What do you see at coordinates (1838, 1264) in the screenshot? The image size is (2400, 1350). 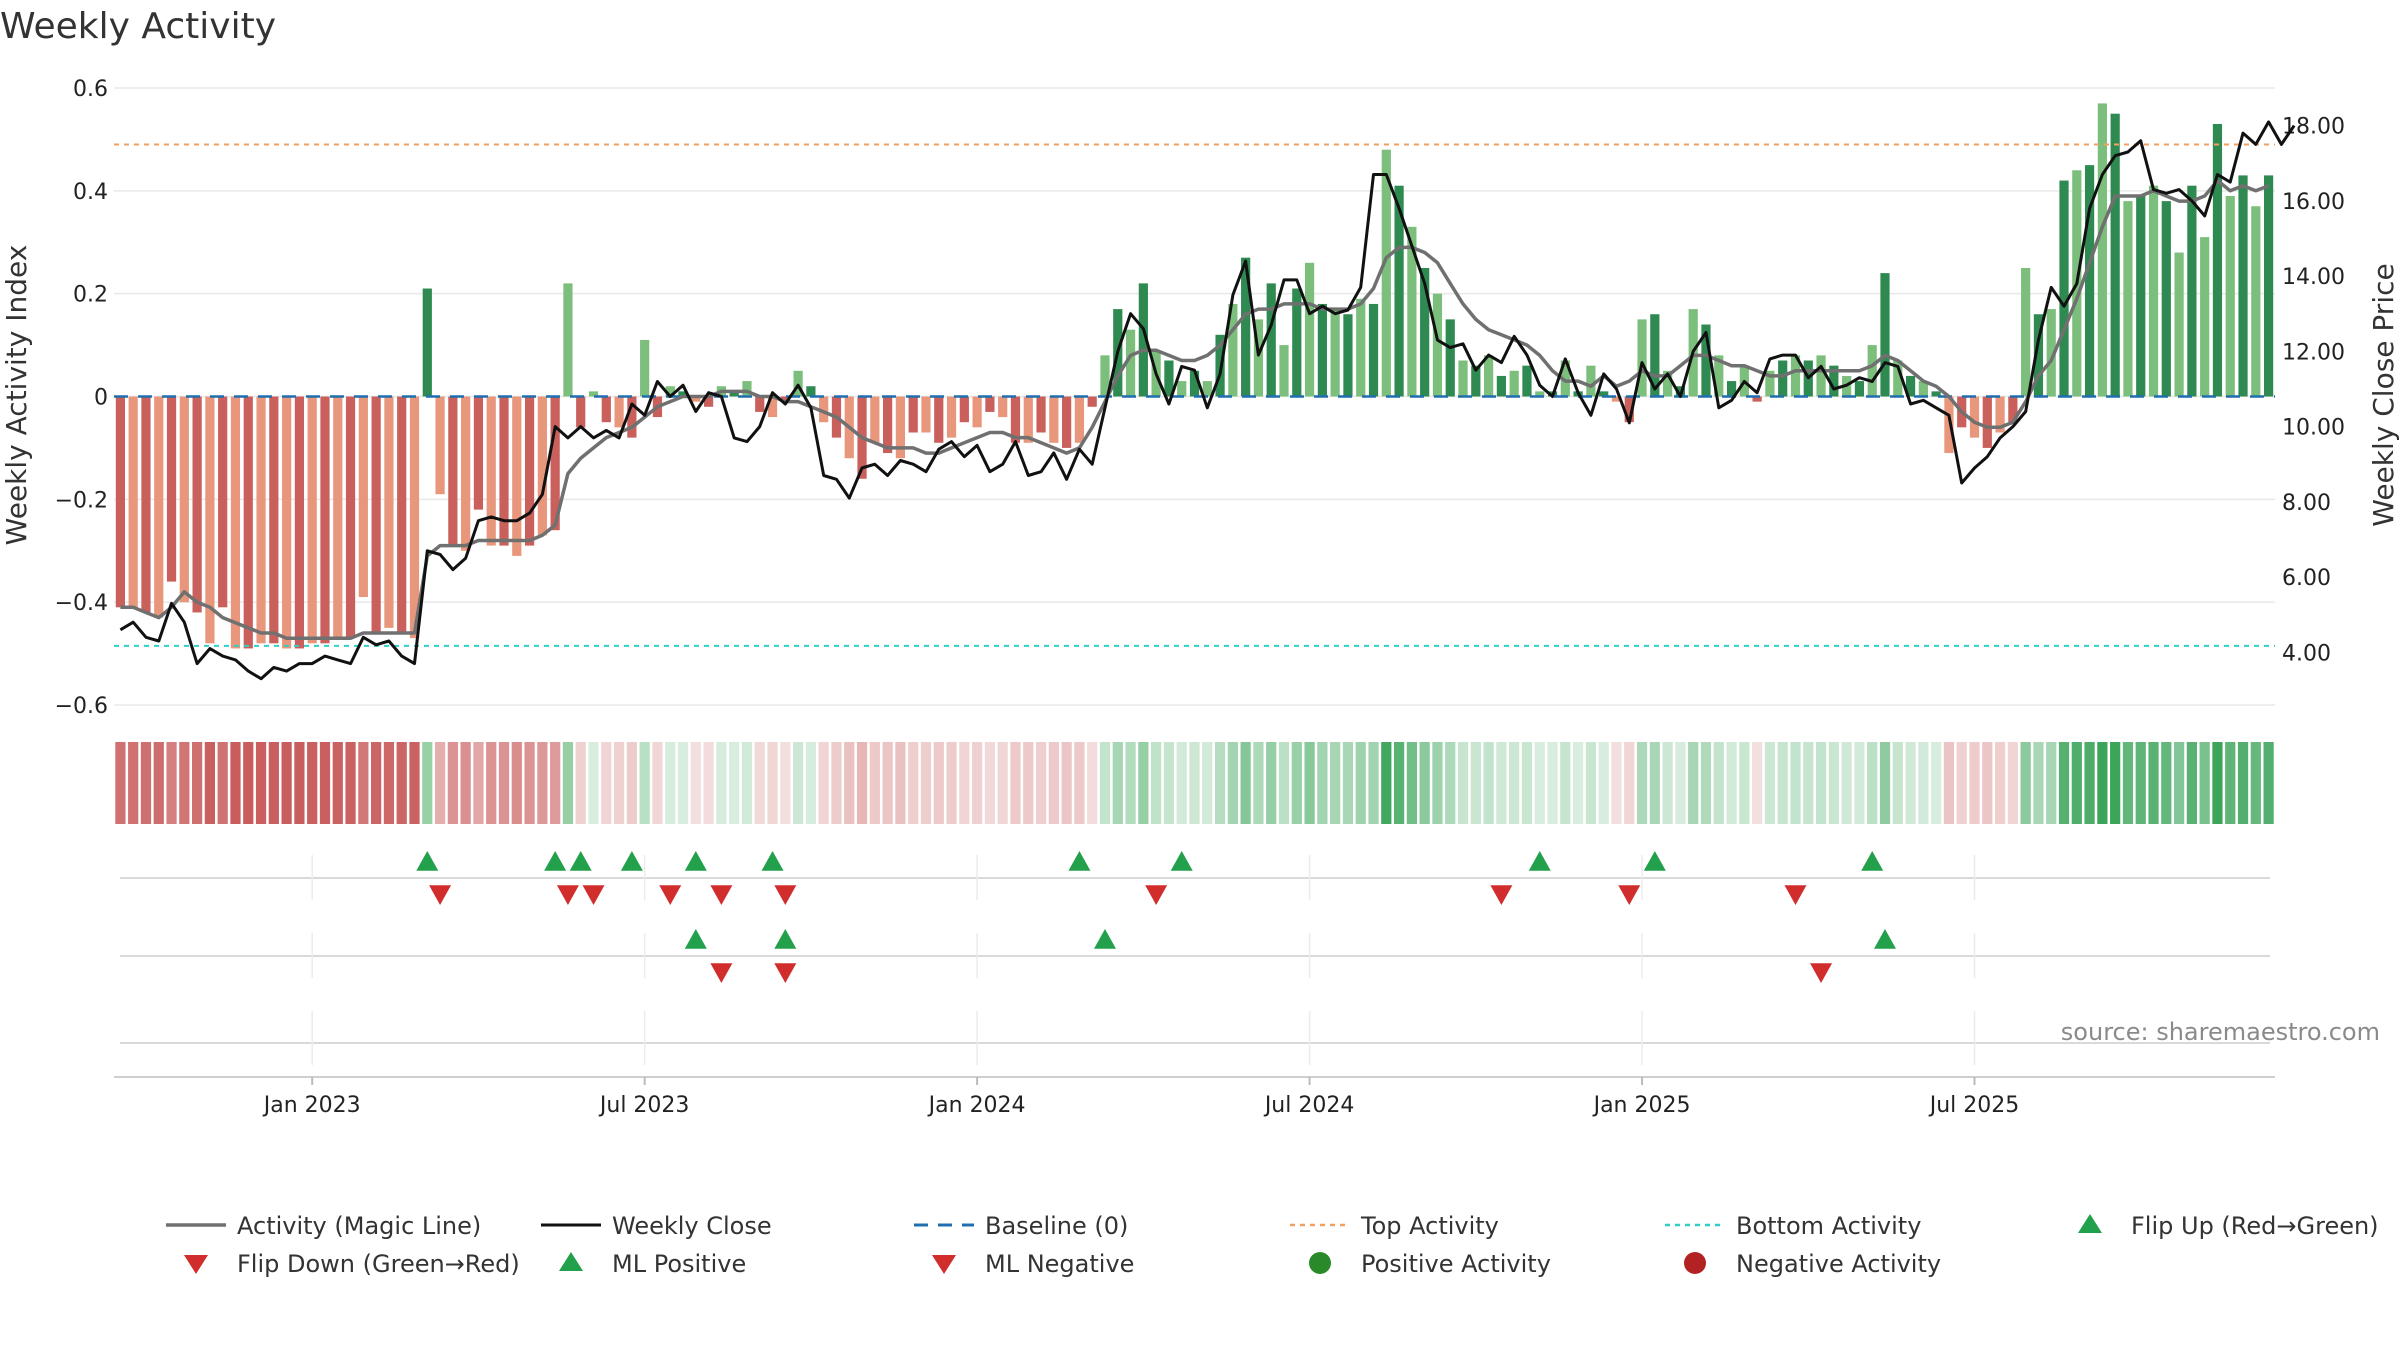 I see `legend-label: Negative Activity` at bounding box center [1838, 1264].